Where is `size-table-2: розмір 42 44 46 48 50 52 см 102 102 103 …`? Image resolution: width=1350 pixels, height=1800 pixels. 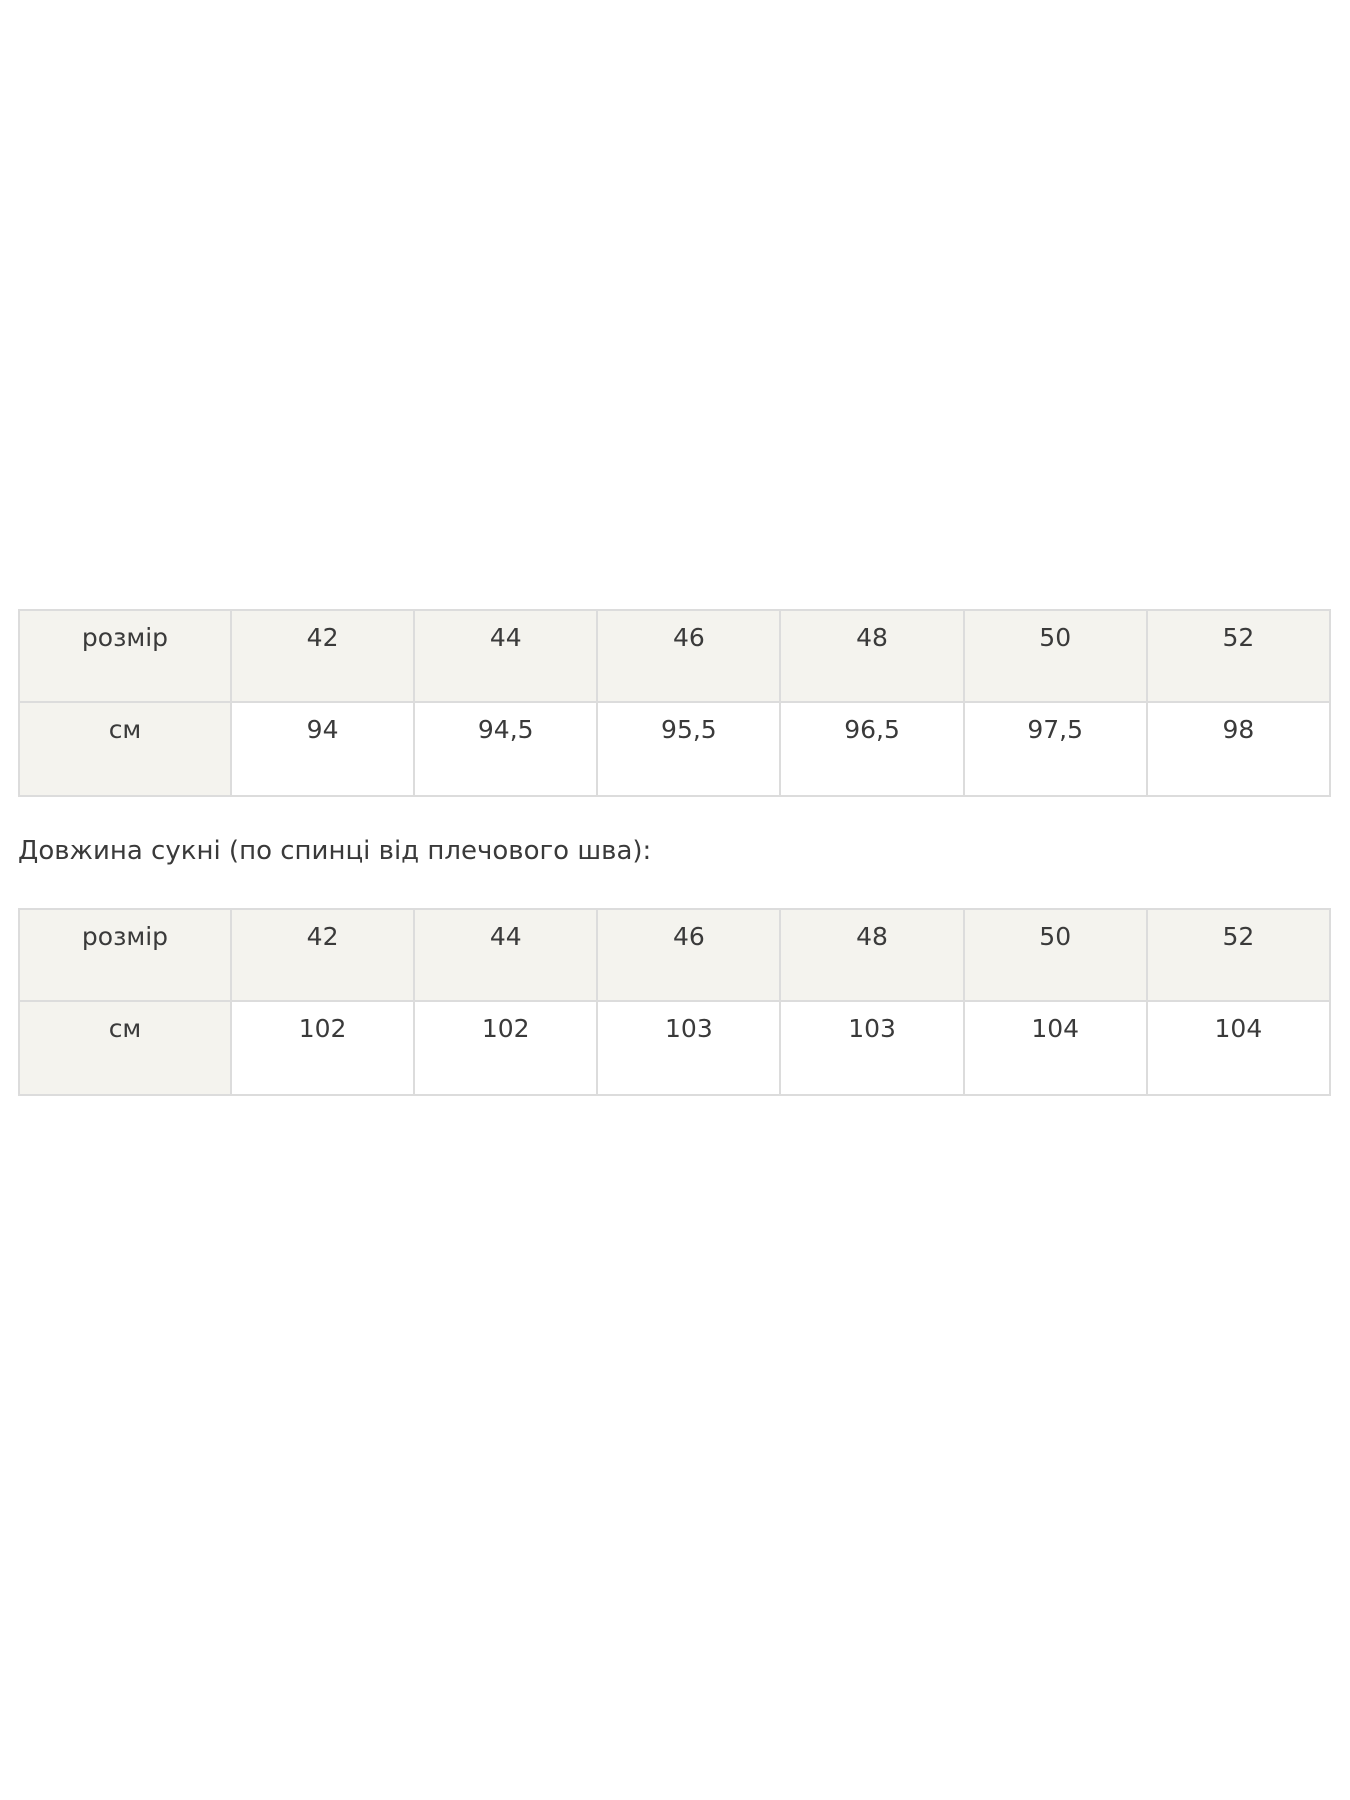 size-table-2: розмір 42 44 46 48 50 52 см 102 102 103 … is located at coordinates (675, 1002).